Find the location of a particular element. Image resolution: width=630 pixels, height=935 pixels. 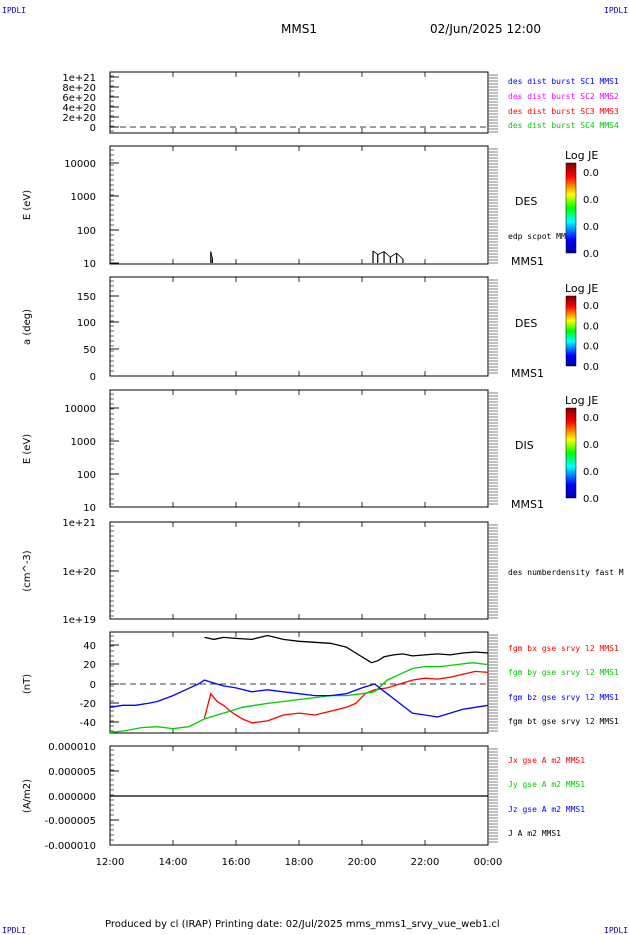

y-tick-label: 1e+19 is located at coordinates (79, 620).